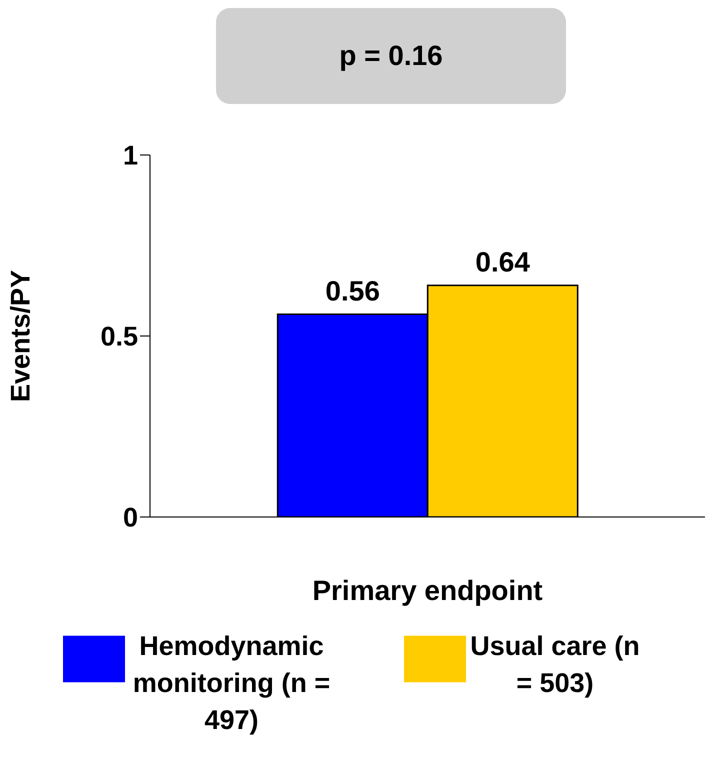 This screenshot has width=715, height=773. Describe the element at coordinates (391, 56) in the screenshot. I see `text: p = 0.16` at that location.